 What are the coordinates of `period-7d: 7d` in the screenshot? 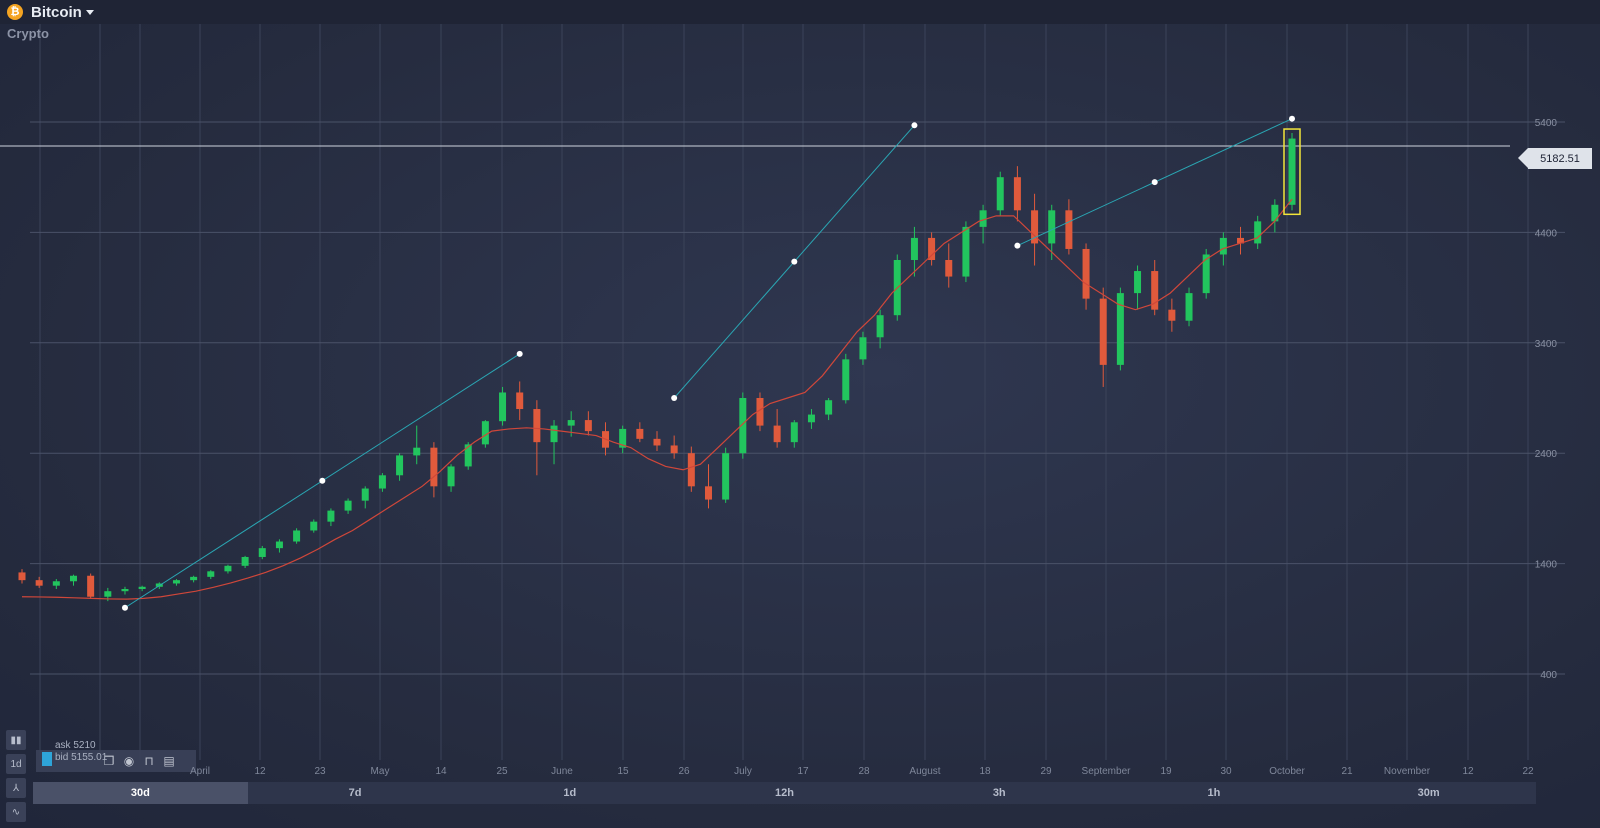 It's located at (355, 793).